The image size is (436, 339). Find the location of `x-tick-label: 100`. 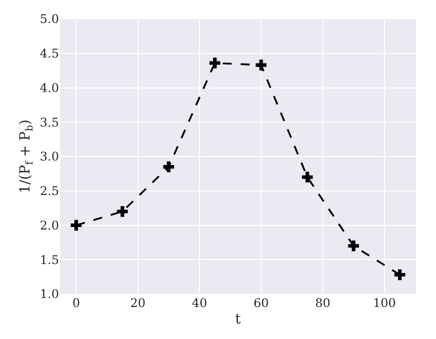

x-tick-label: 100 is located at coordinates (384, 303).